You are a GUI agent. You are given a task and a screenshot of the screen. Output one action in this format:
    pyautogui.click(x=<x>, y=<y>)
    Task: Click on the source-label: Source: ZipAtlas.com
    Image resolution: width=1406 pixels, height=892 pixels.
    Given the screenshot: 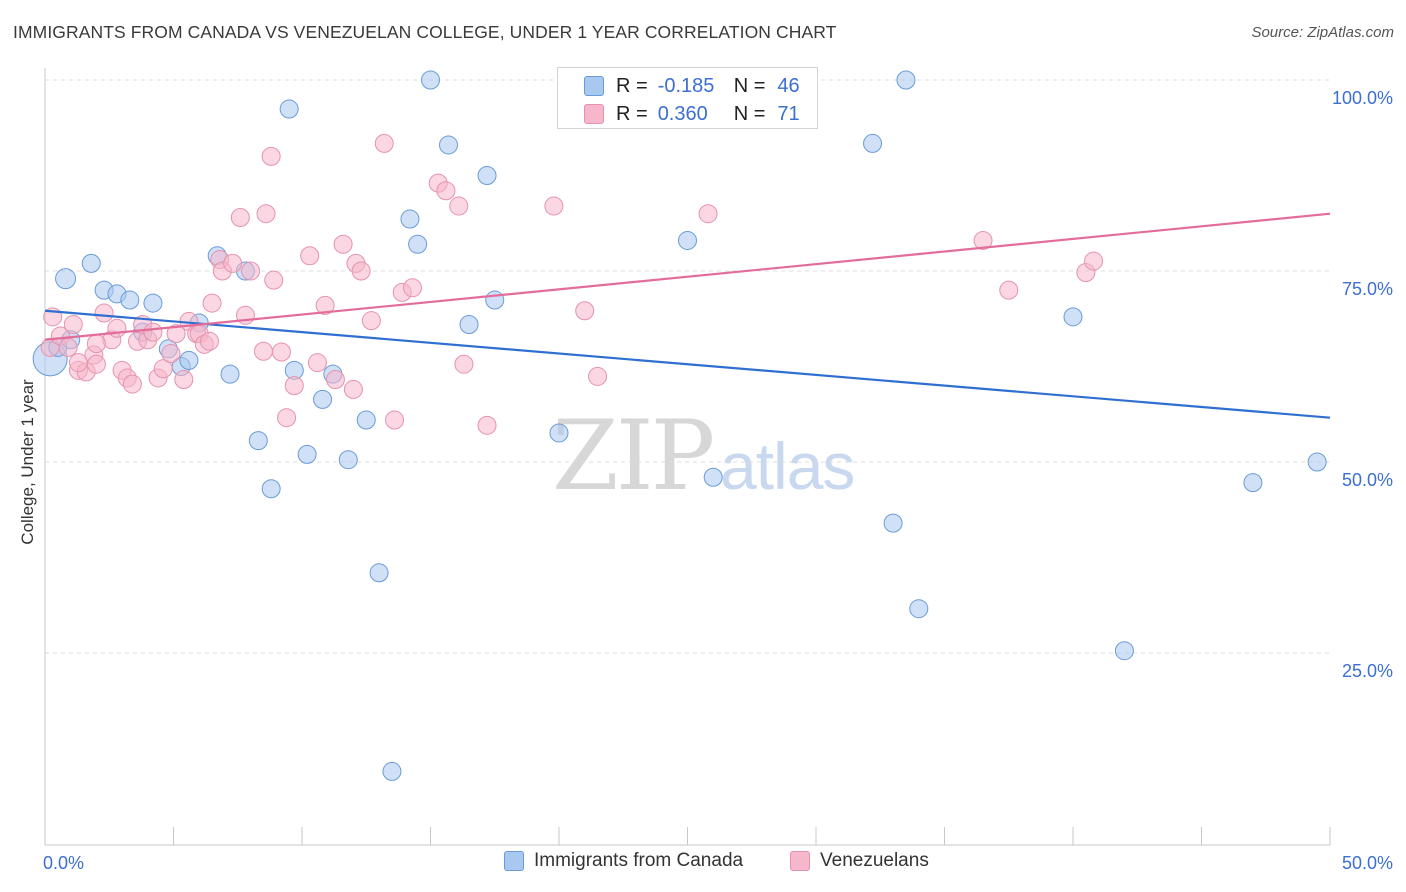 What is the action you would take?
    pyautogui.click(x=1322, y=32)
    